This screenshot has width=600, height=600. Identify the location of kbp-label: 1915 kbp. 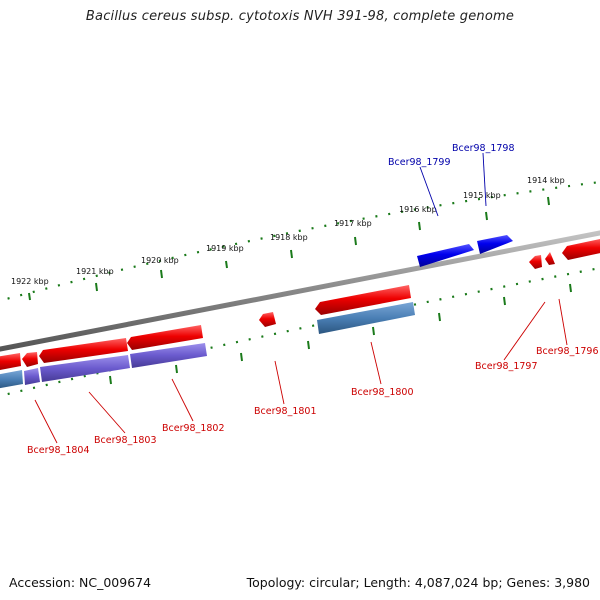
(482, 195).